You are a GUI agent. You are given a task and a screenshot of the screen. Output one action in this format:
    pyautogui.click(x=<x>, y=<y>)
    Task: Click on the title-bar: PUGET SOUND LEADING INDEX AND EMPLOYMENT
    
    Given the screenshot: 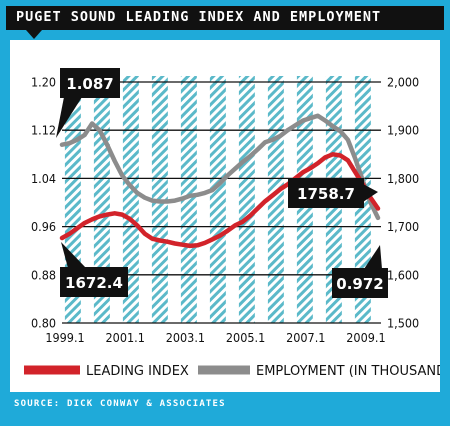 What is the action you would take?
    pyautogui.click(x=225, y=18)
    